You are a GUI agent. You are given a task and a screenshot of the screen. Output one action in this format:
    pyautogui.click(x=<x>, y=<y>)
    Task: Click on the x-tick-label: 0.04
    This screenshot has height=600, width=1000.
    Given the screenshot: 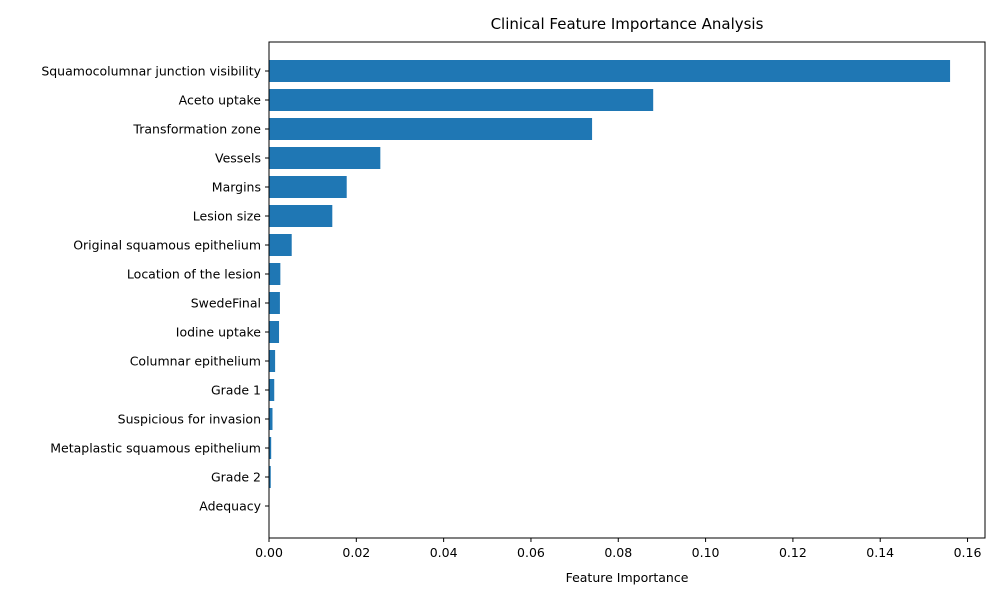 What is the action you would take?
    pyautogui.click(x=444, y=552)
    